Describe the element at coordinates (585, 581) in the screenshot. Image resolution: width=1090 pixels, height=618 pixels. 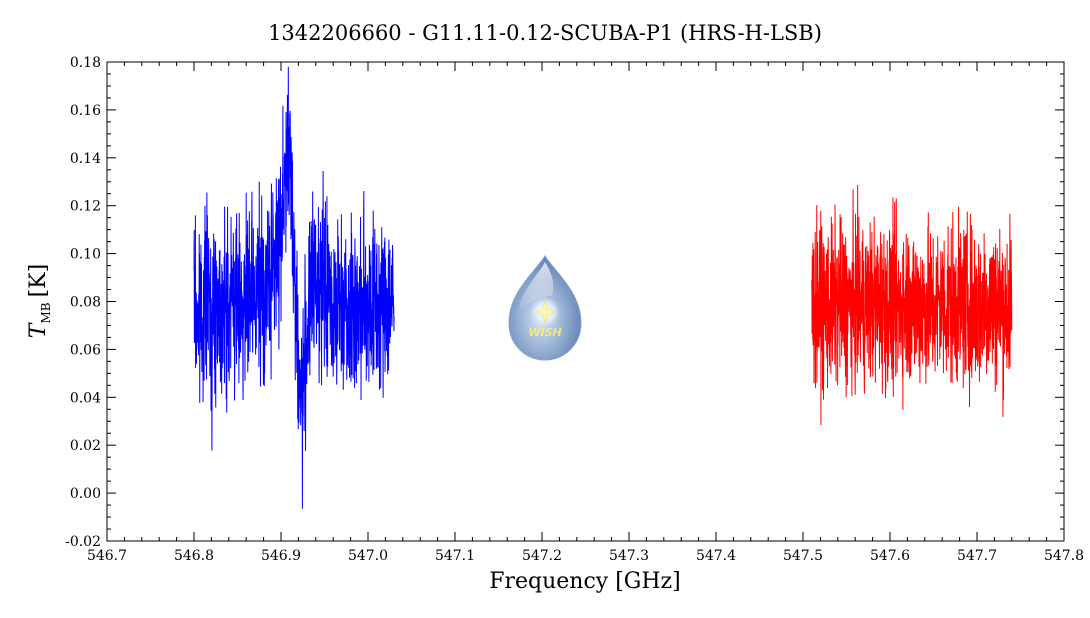
I see `x-axis-title: Frequency [GHz]` at that location.